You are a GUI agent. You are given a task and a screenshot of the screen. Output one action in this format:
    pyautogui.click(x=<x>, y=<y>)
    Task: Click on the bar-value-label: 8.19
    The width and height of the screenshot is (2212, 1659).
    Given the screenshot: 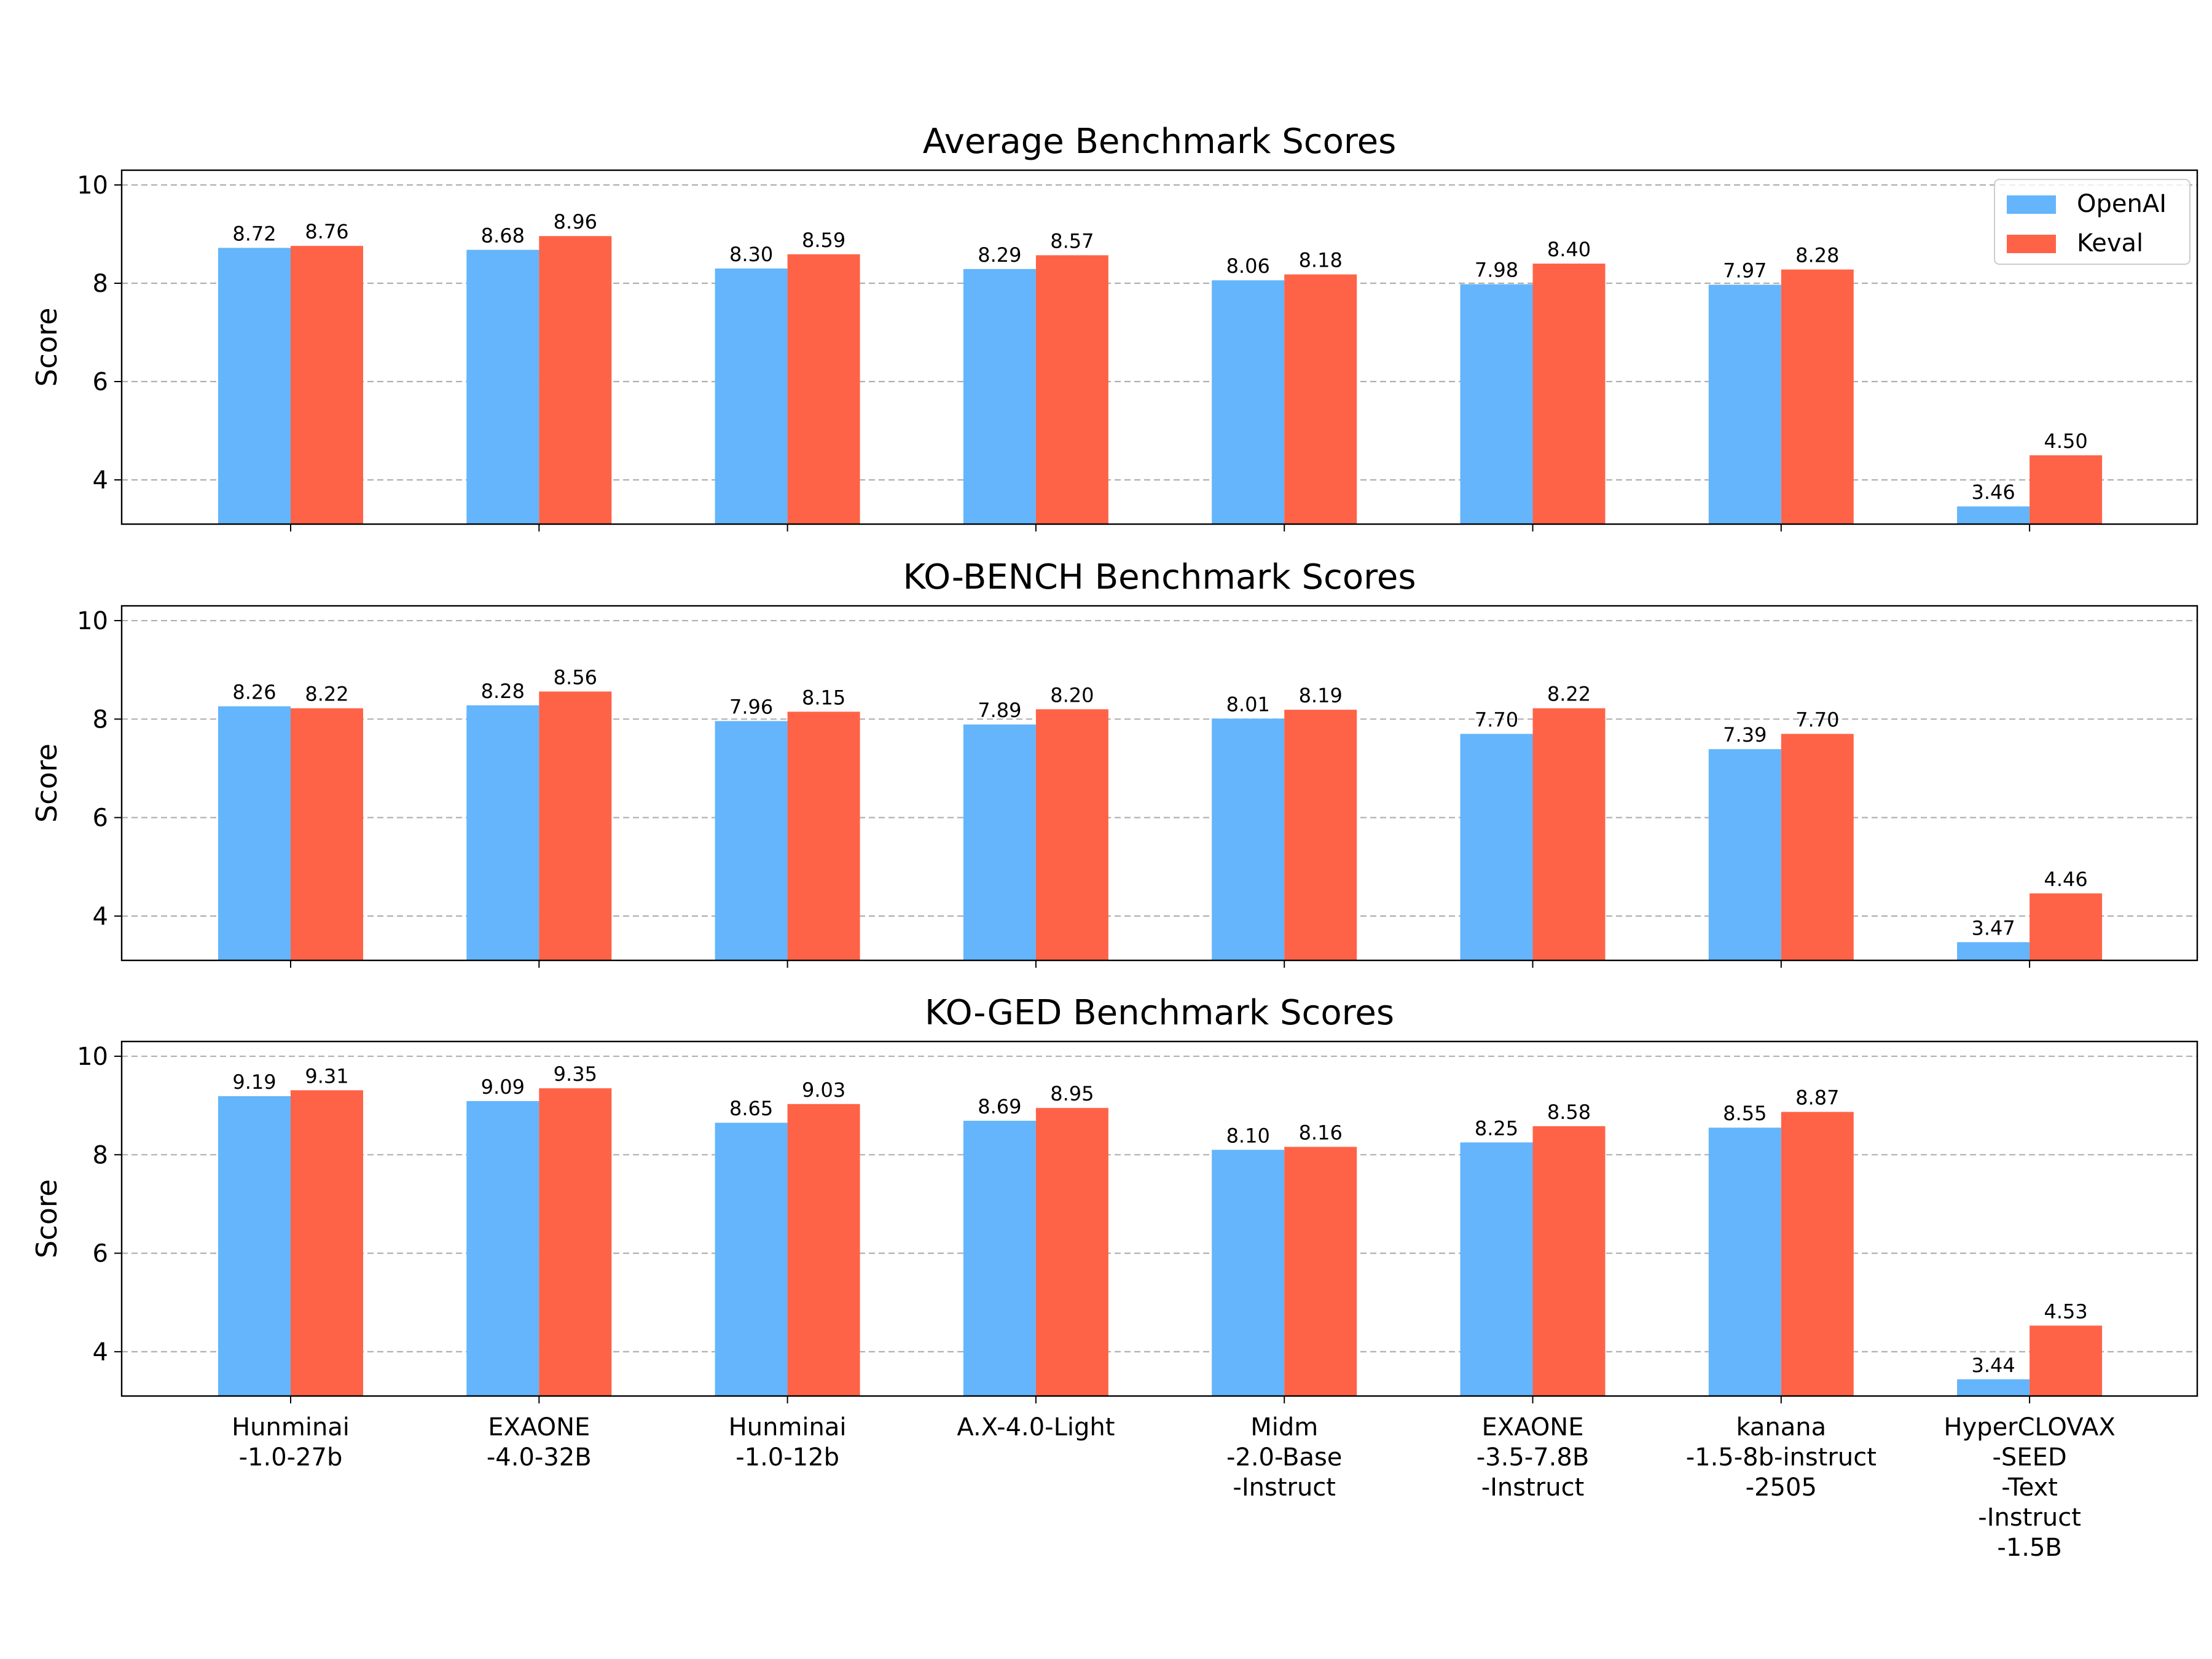 What is the action you would take?
    pyautogui.click(x=1321, y=695)
    